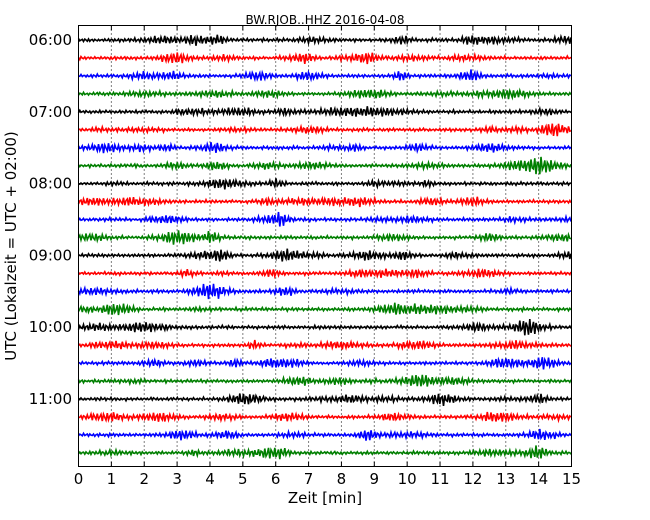 This screenshot has height=520, width=650. I want to click on x-tick-label: 3, so click(177, 479).